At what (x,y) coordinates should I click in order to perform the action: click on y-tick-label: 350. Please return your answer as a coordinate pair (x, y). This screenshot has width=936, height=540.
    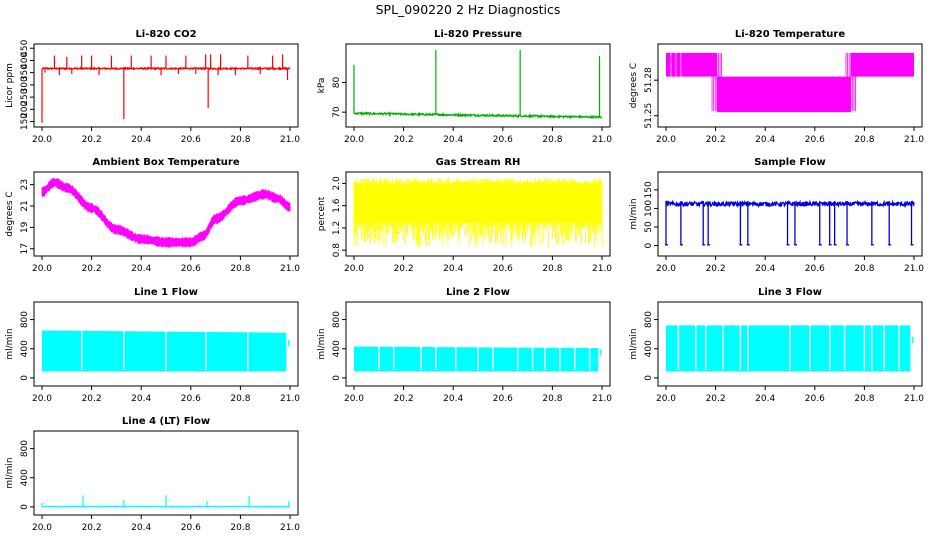
    Looking at the image, I should click on (25, 72).